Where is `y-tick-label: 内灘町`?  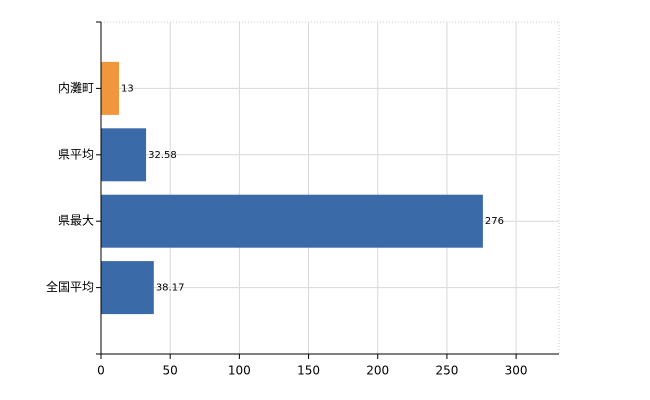
y-tick-label: 内灘町 is located at coordinates (76, 88).